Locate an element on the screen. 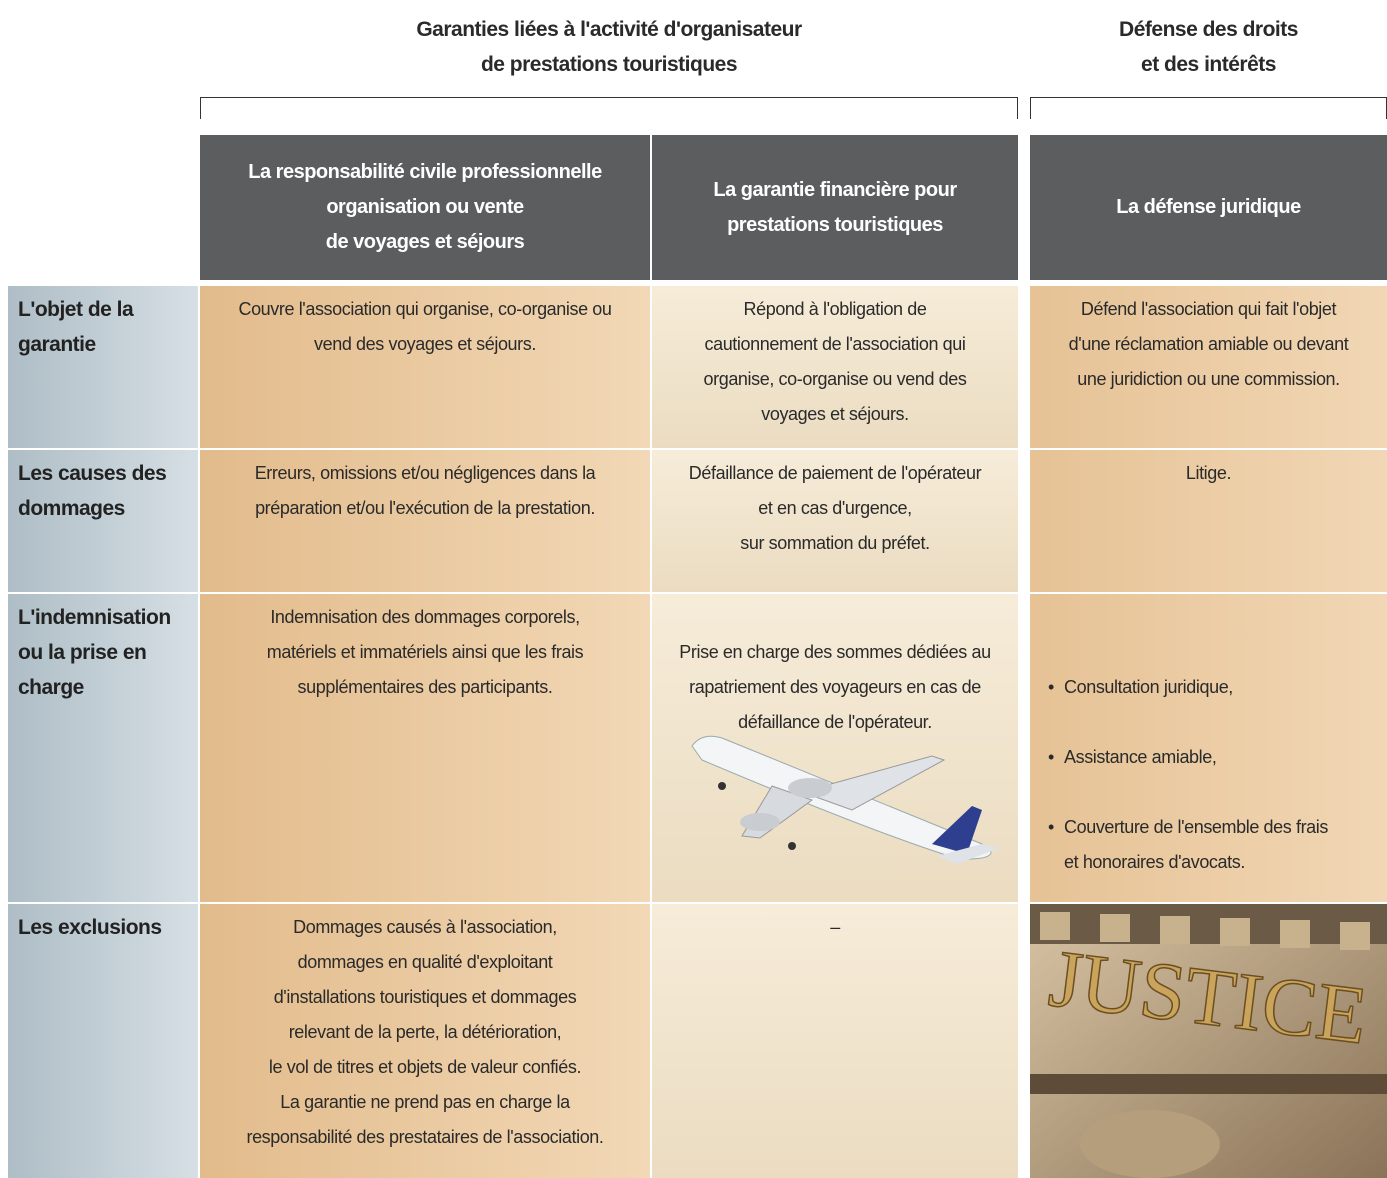  row-label: Les causes des dommages is located at coordinates (103, 521).